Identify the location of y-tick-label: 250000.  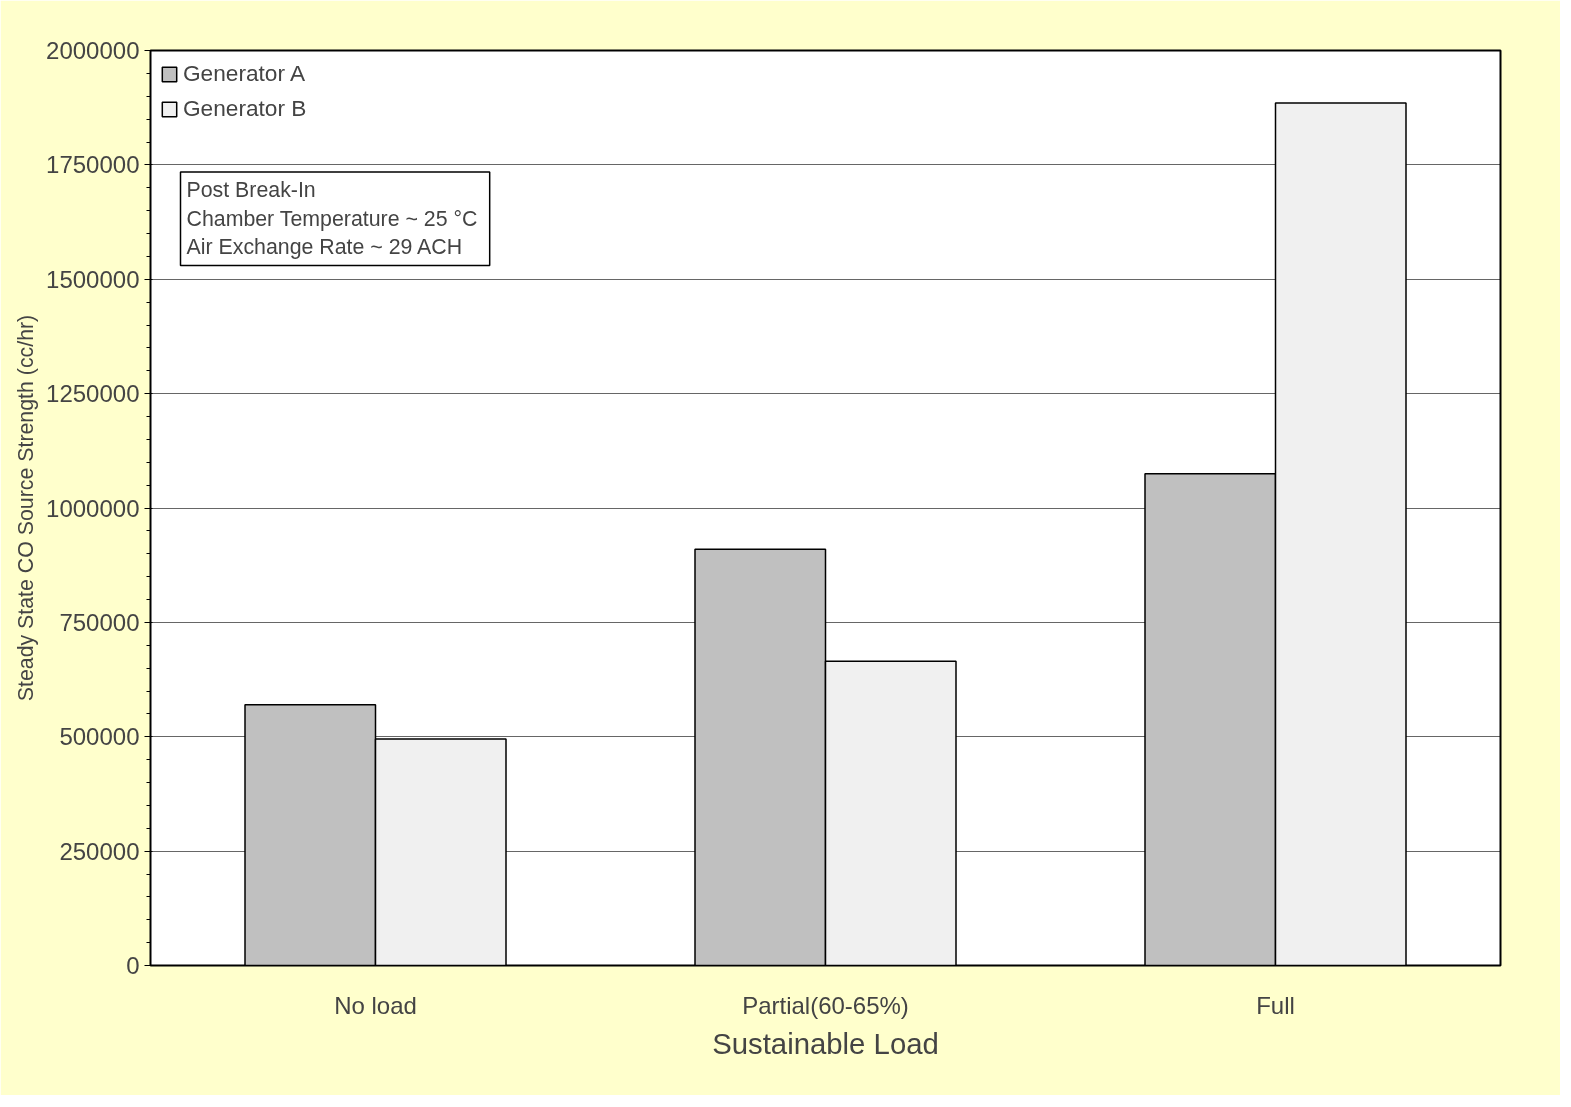
(99, 851).